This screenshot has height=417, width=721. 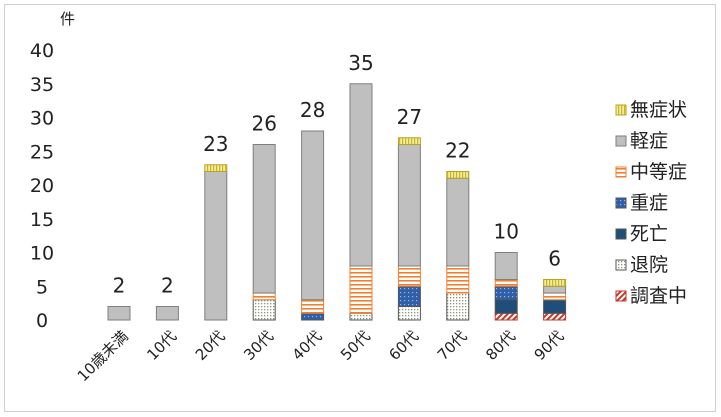 What do you see at coordinates (42, 119) in the screenshot?
I see `y-tick-label: 30` at bounding box center [42, 119].